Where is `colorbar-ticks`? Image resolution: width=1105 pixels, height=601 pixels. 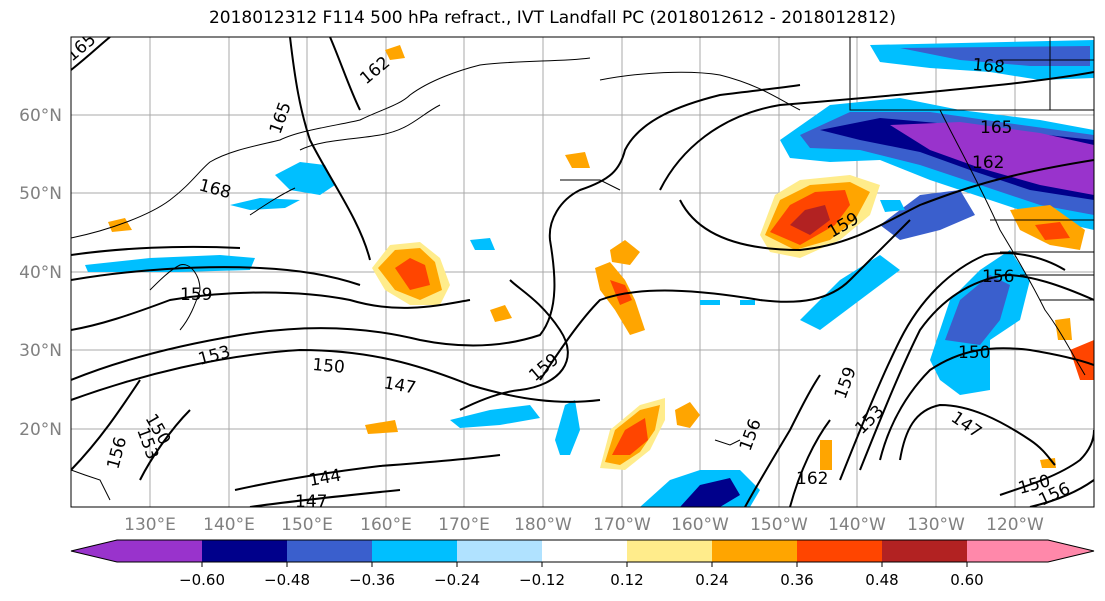
colorbar-ticks is located at coordinates (584, 564).